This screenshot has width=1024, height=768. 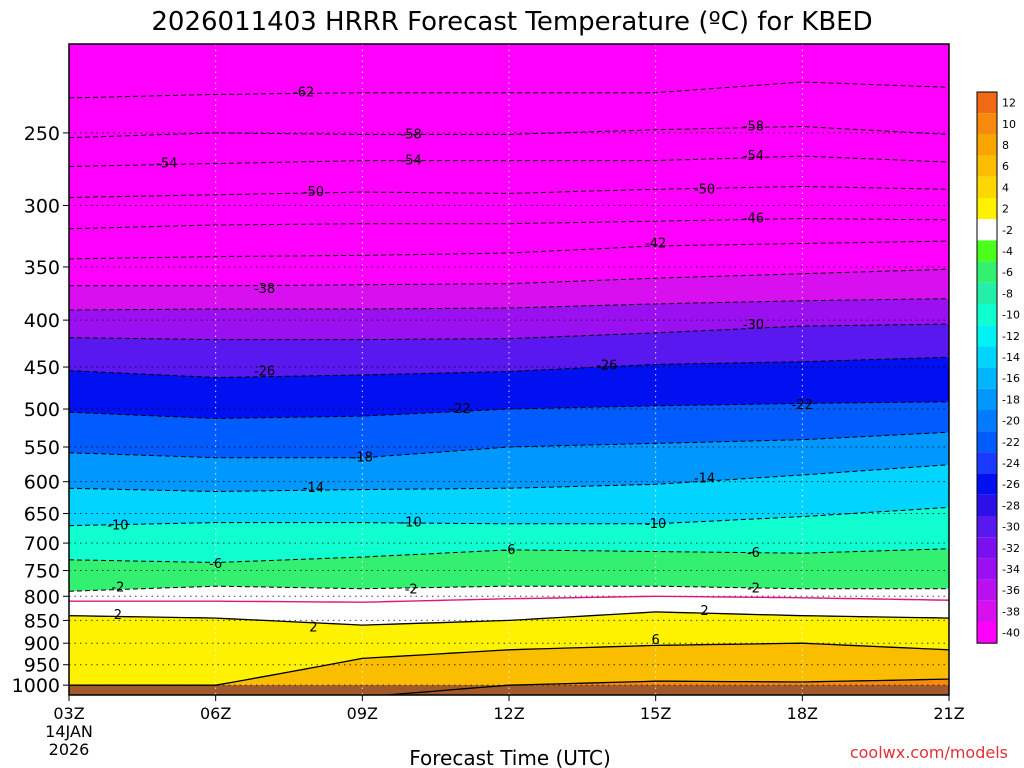 I want to click on colorbar-label: -12, so click(x=1011, y=336).